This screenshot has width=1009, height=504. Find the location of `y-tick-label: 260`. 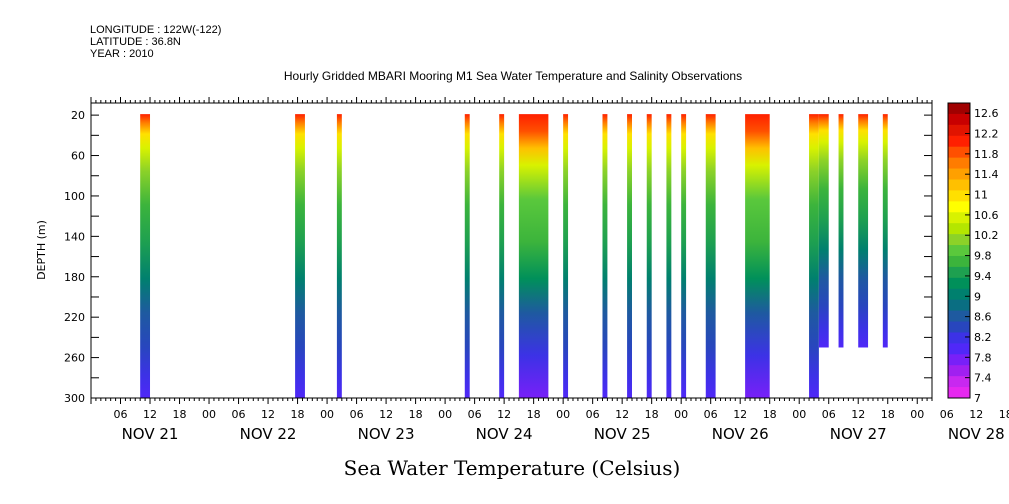

y-tick-label: 260 is located at coordinates (74, 358).